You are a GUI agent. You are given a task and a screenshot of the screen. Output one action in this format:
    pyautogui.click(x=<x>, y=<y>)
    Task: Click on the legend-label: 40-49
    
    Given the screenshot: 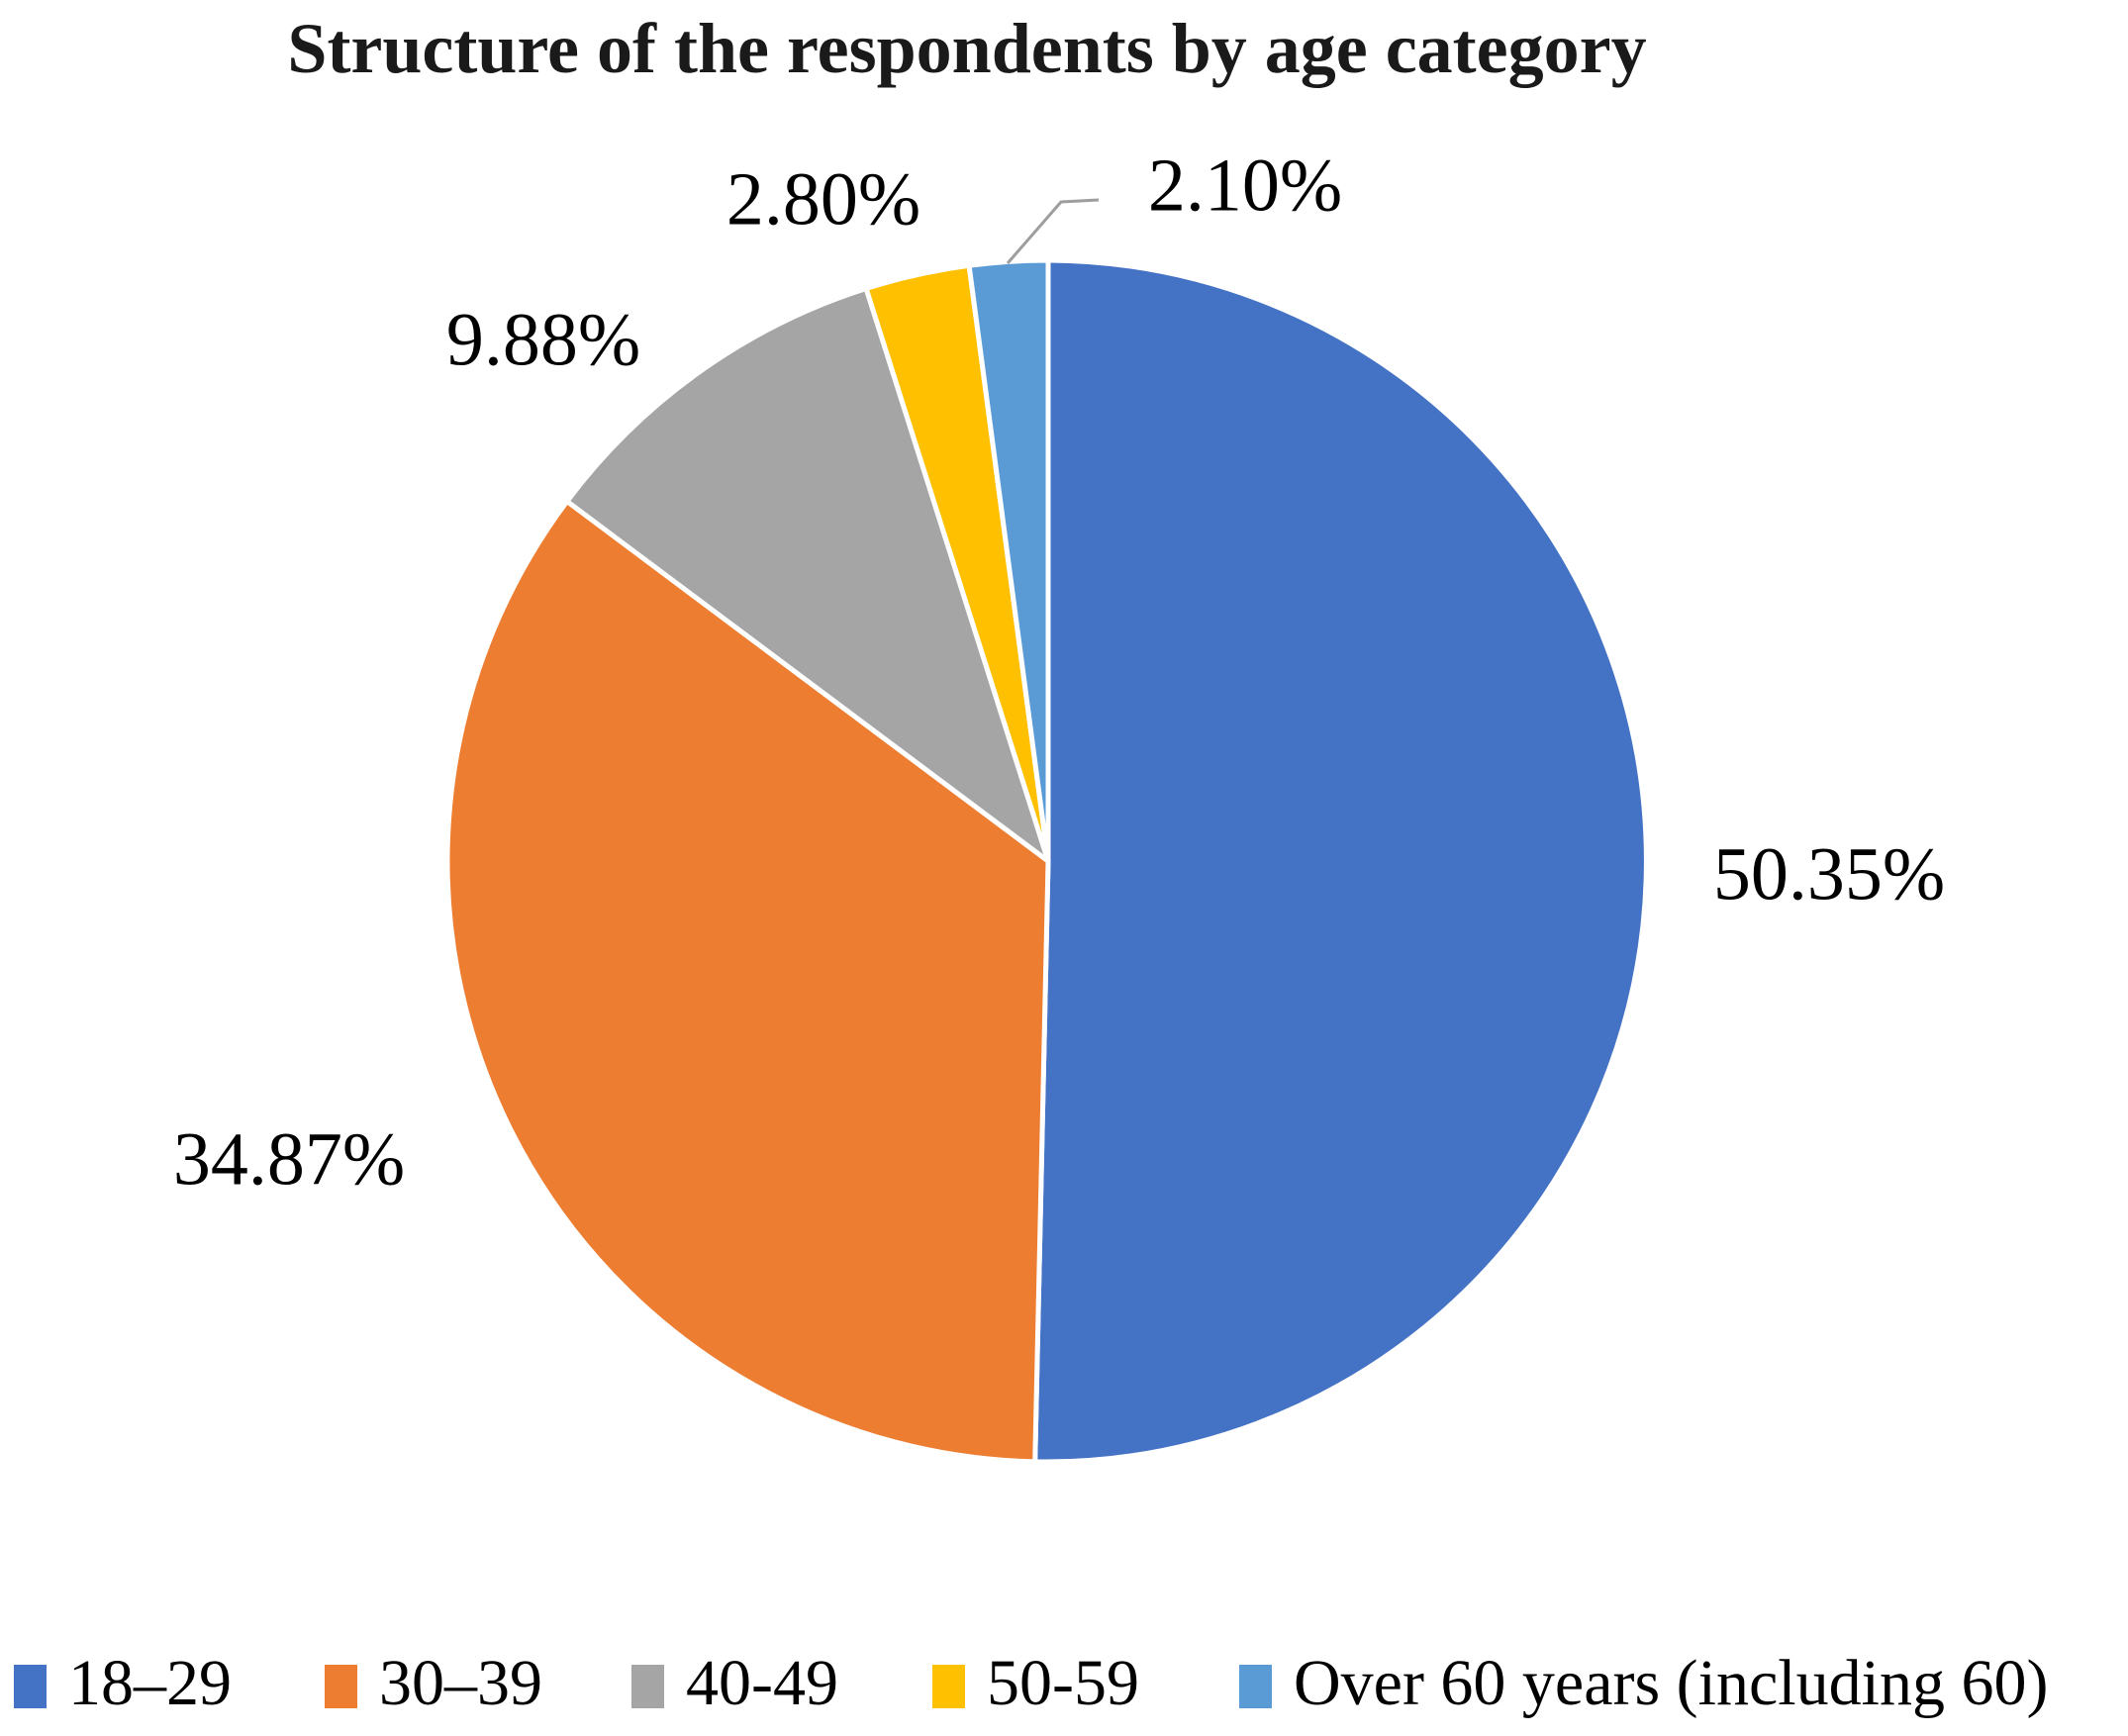 What is the action you would take?
    pyautogui.click(x=762, y=1683)
    